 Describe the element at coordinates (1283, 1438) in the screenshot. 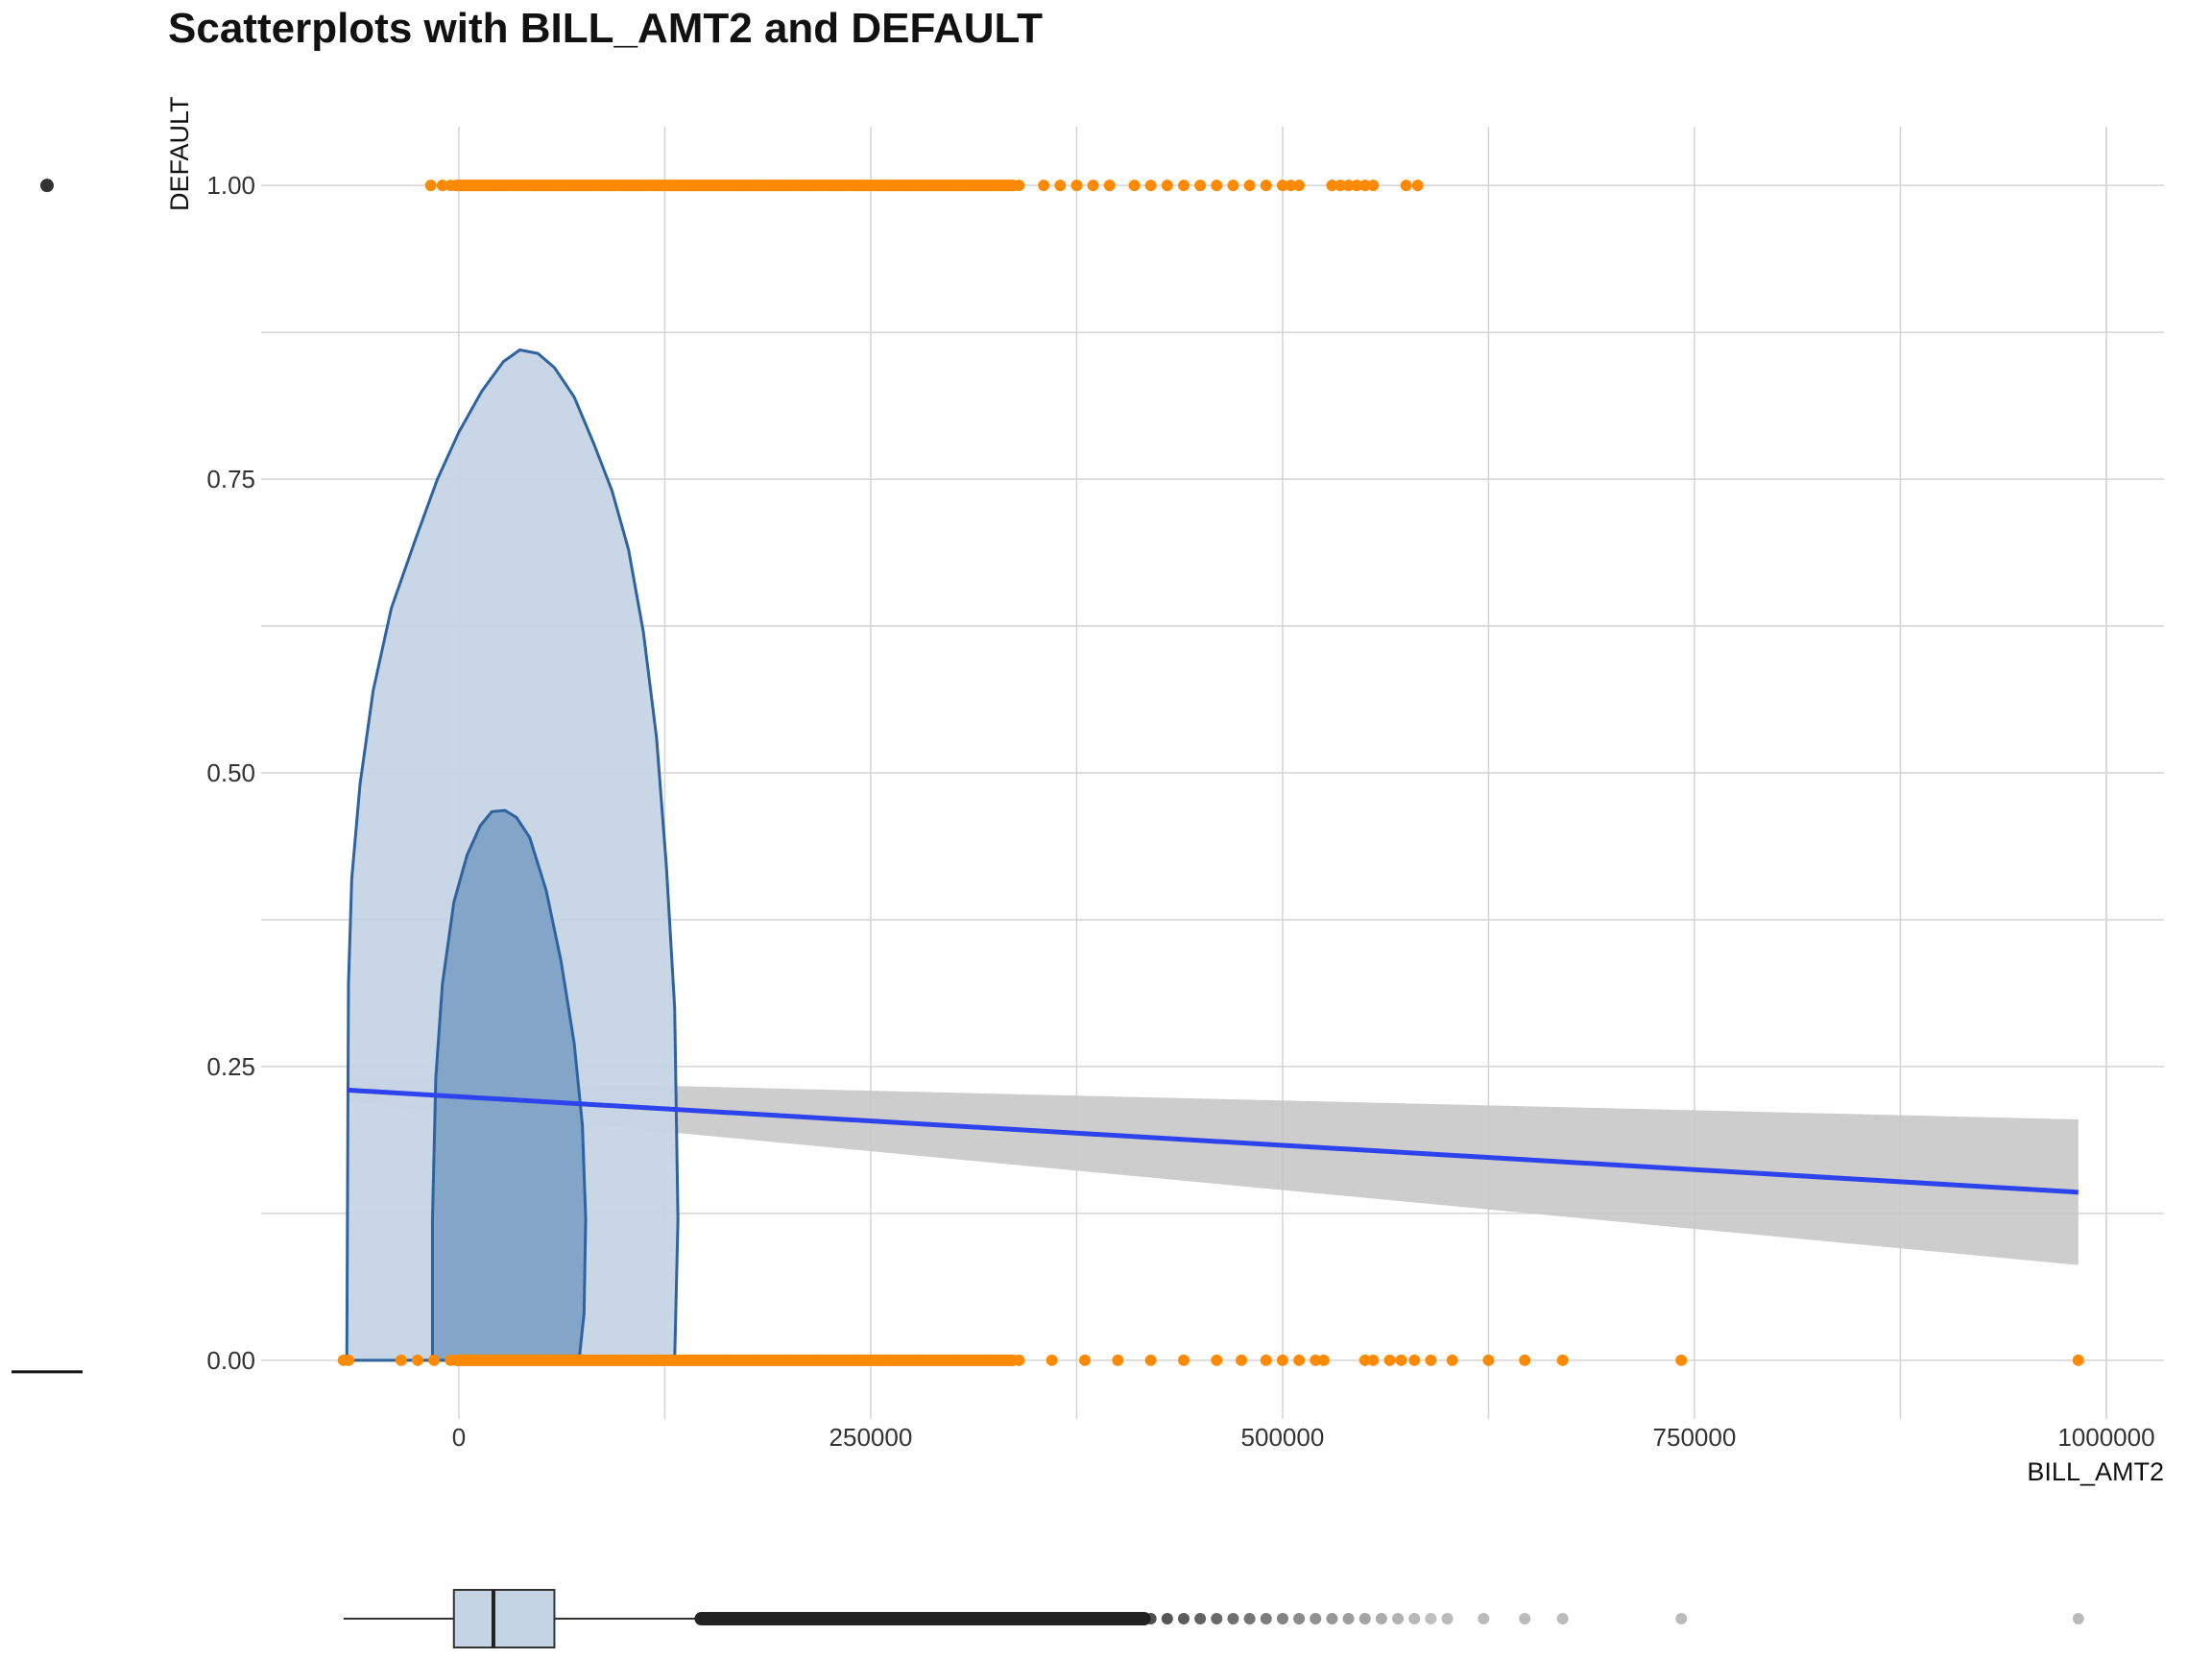

I see `x-tick-label-2: 500000` at that location.